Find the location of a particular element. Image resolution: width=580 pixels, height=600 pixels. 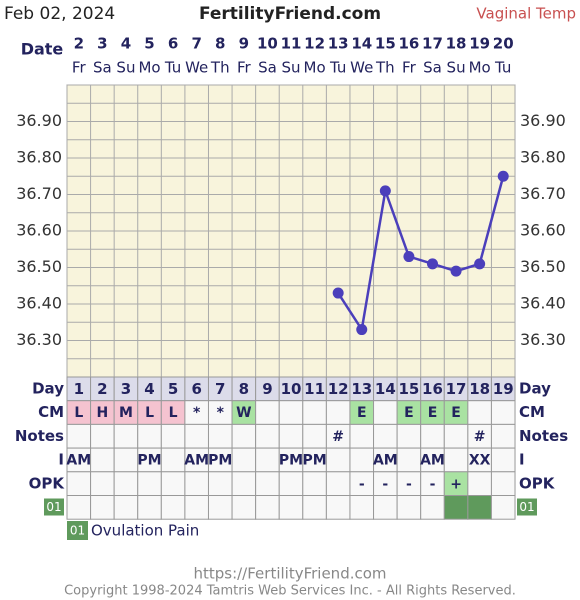

row-label-right: Day is located at coordinates (535, 389).